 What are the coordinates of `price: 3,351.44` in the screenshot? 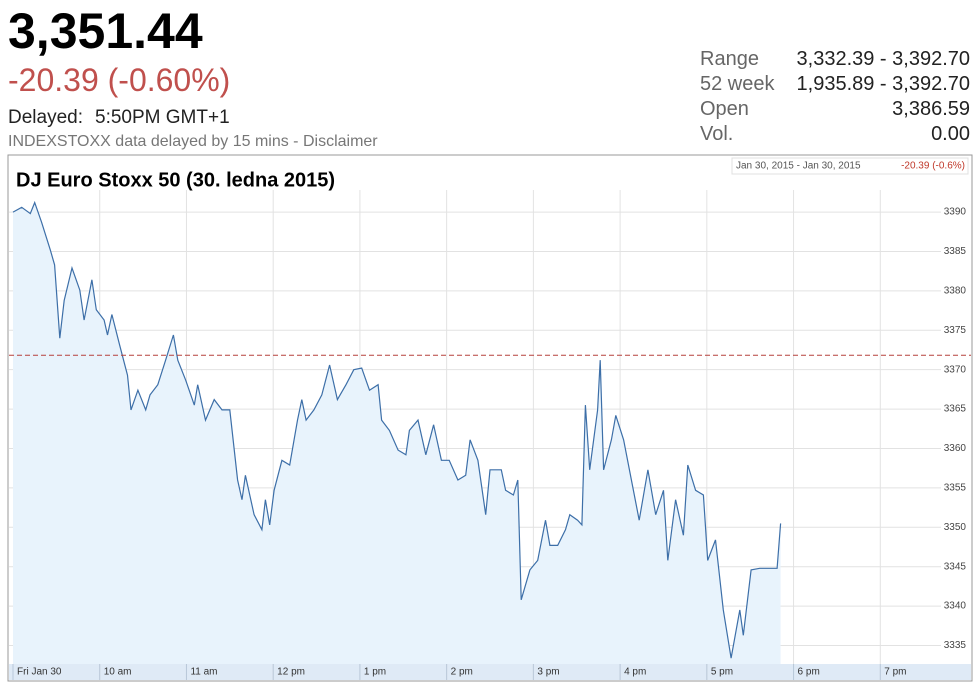 It's located at (105, 31).